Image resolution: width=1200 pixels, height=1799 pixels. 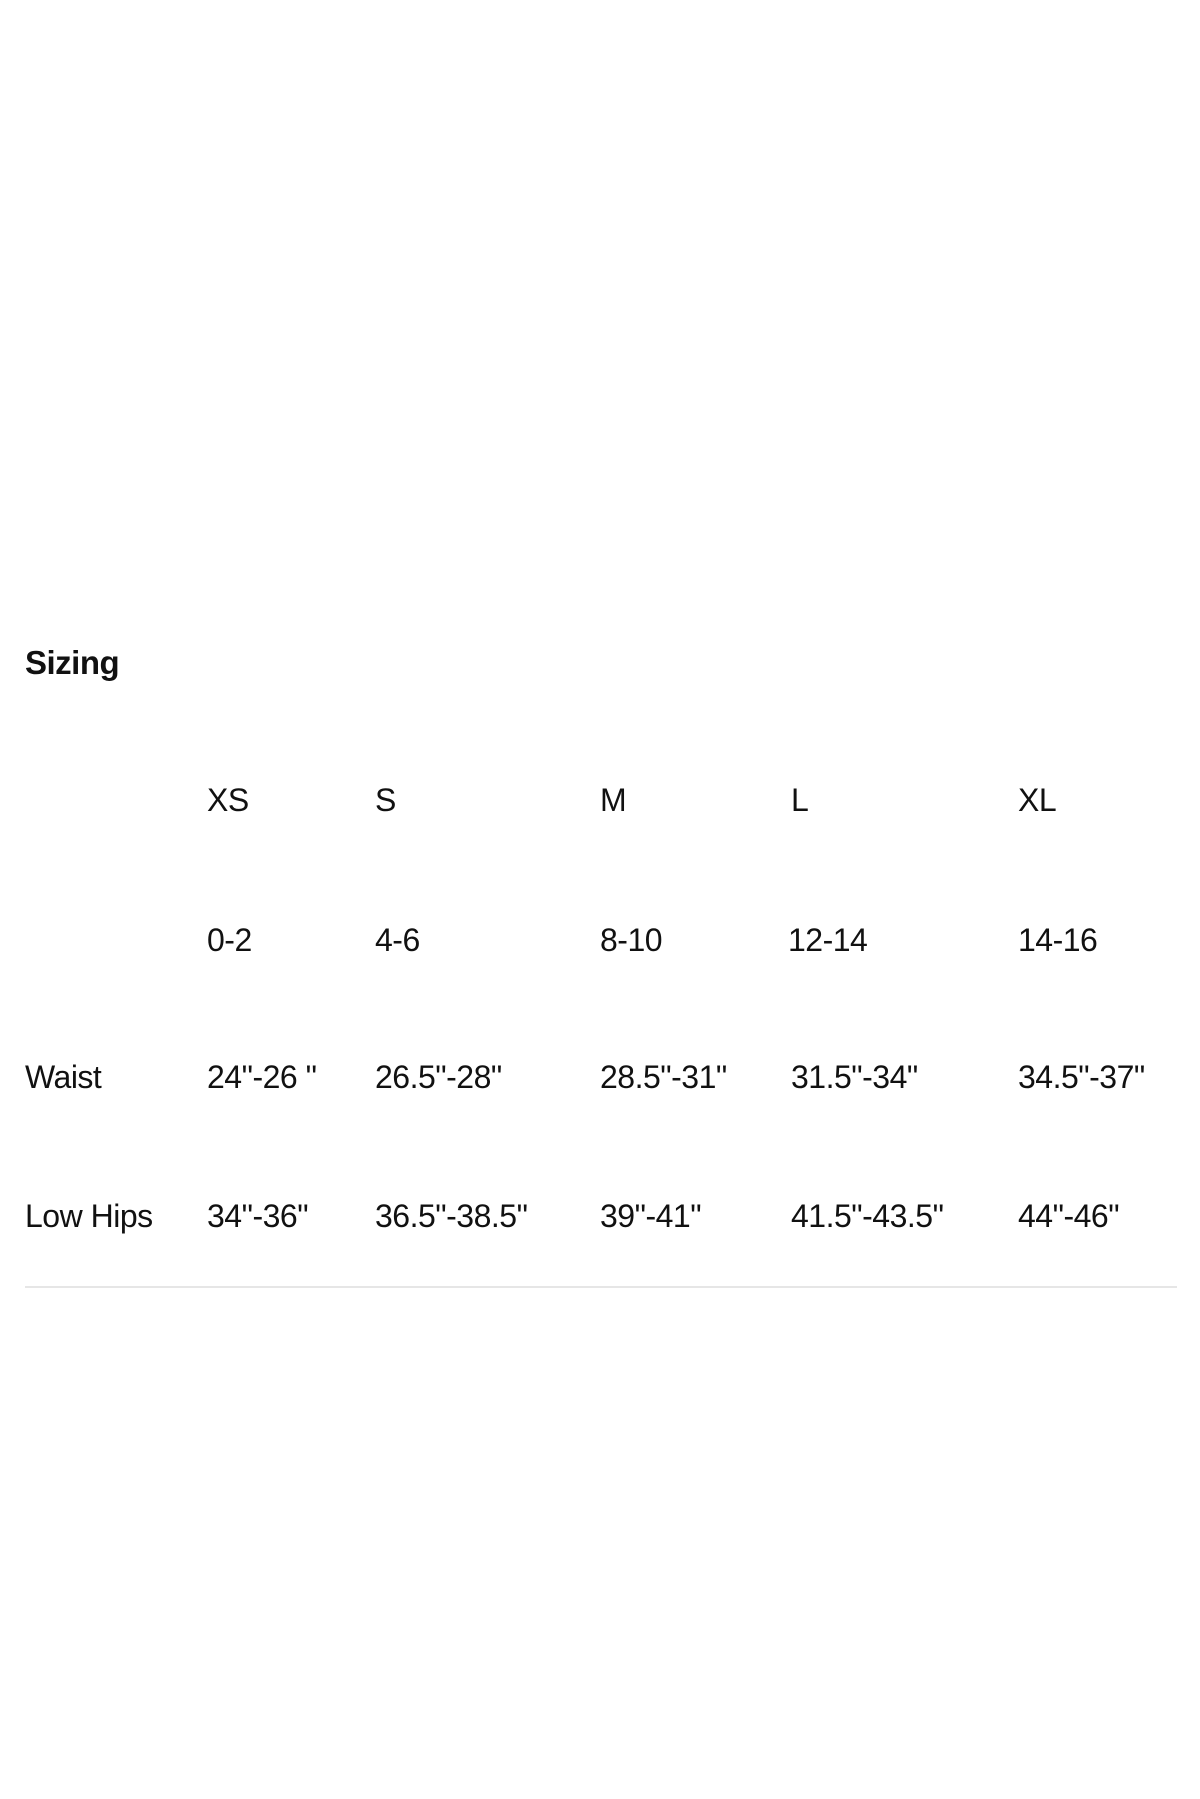 What do you see at coordinates (229, 940) in the screenshot?
I see `table-cell: 0-2` at bounding box center [229, 940].